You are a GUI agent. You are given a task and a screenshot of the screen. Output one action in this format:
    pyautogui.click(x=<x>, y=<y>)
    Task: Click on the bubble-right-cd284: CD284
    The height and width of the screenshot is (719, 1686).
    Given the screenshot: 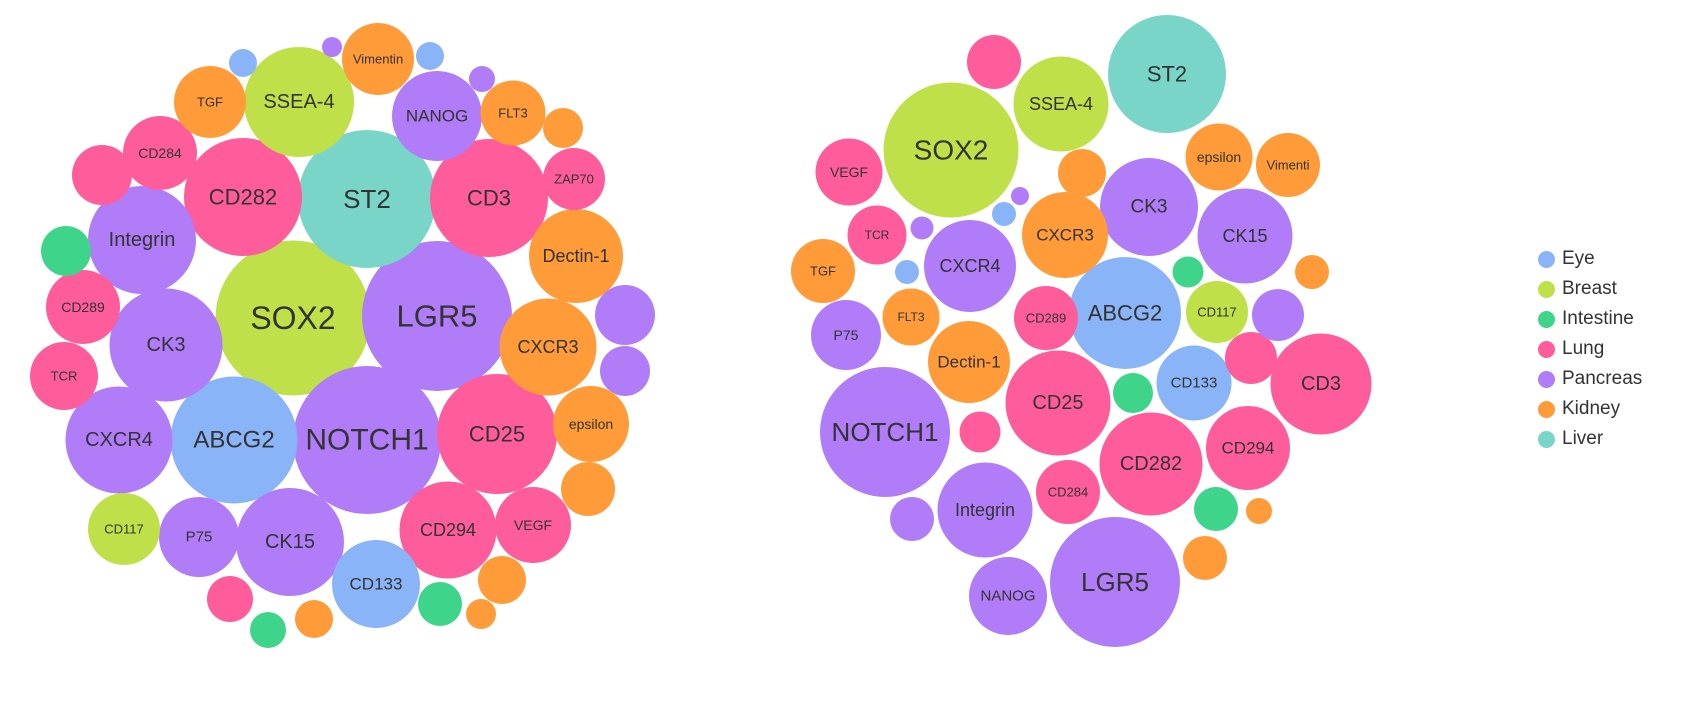 What is the action you would take?
    pyautogui.click(x=1068, y=492)
    